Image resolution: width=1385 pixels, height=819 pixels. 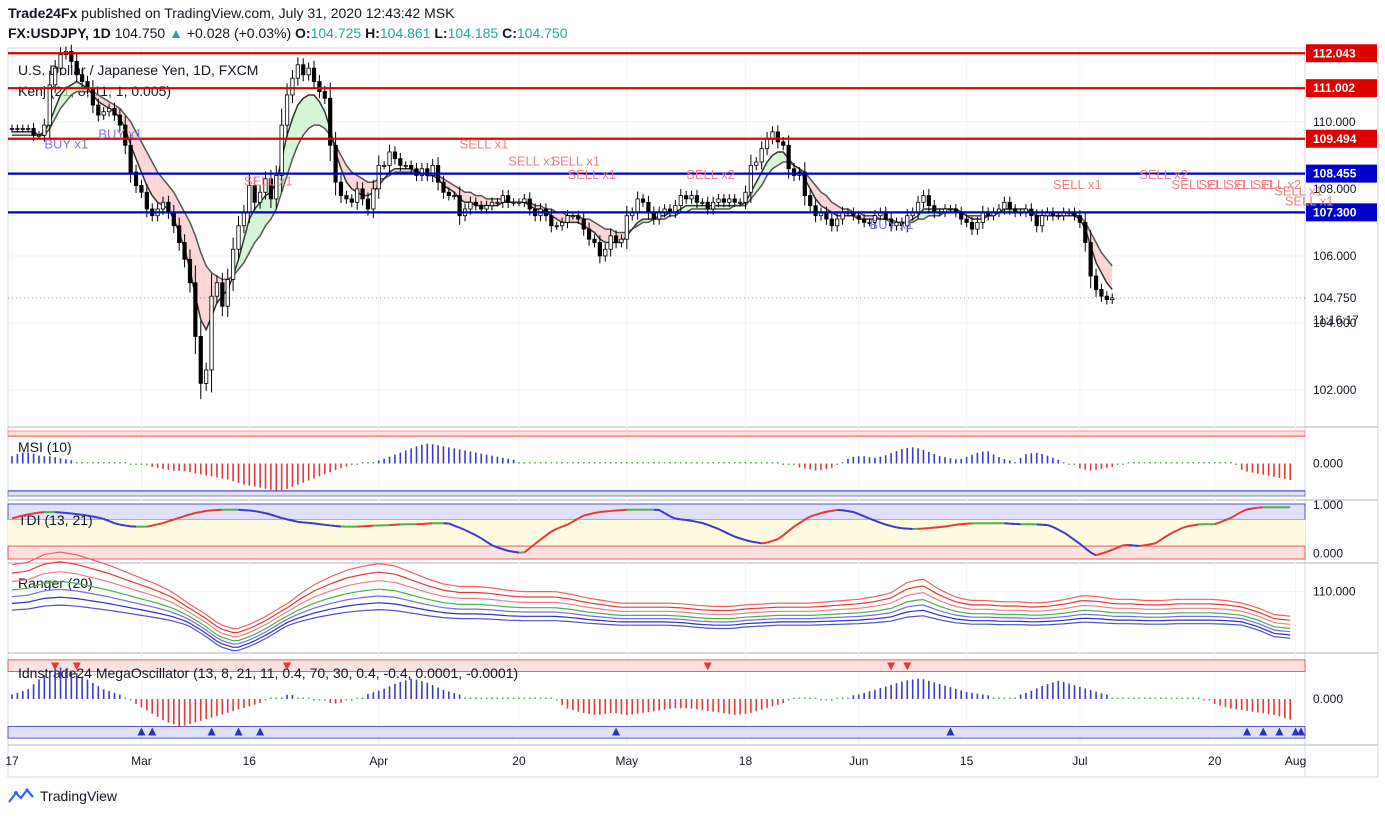 What do you see at coordinates (484, 144) in the screenshot?
I see `sell-signal-label: SELL x1` at bounding box center [484, 144].